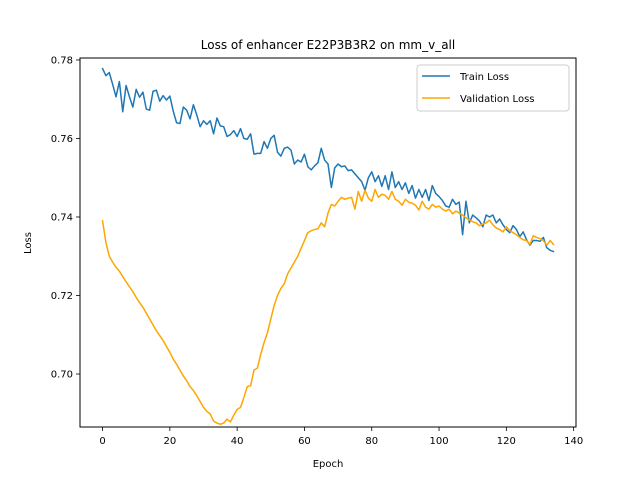 Image resolution: width=640 pixels, height=480 pixels. Describe the element at coordinates (62, 296) in the screenshot. I see `y-tick-label: 0.72` at that location.